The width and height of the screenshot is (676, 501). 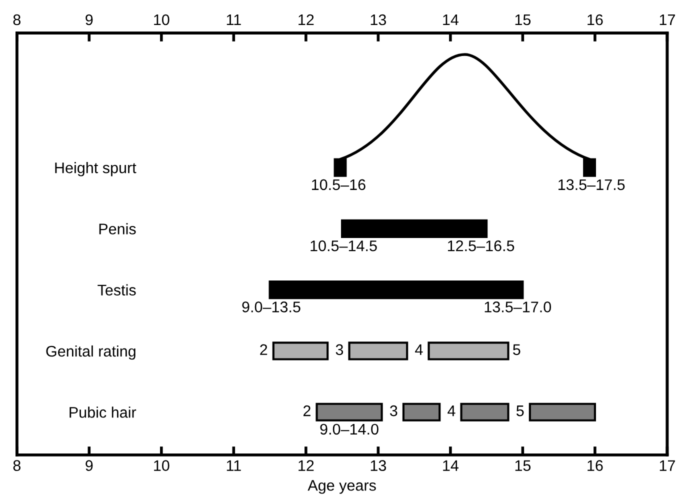 What do you see at coordinates (518, 307) in the screenshot?
I see `annotation: 13.5–17.0` at bounding box center [518, 307].